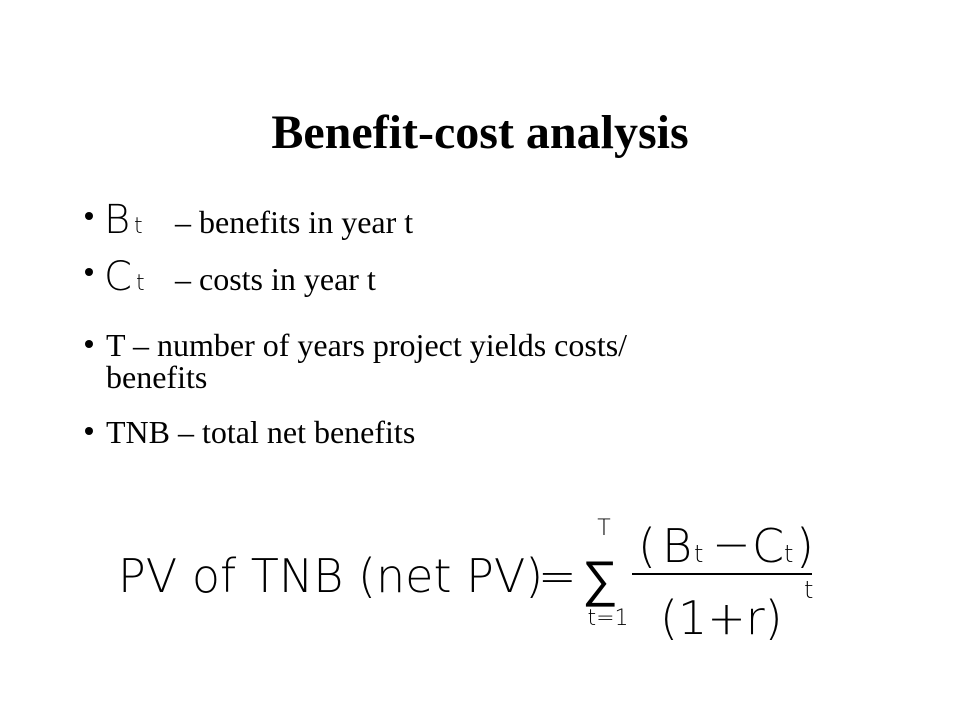 The width and height of the screenshot is (960, 720). What do you see at coordinates (557, 576) in the screenshot?
I see `formula-equals: =` at bounding box center [557, 576].